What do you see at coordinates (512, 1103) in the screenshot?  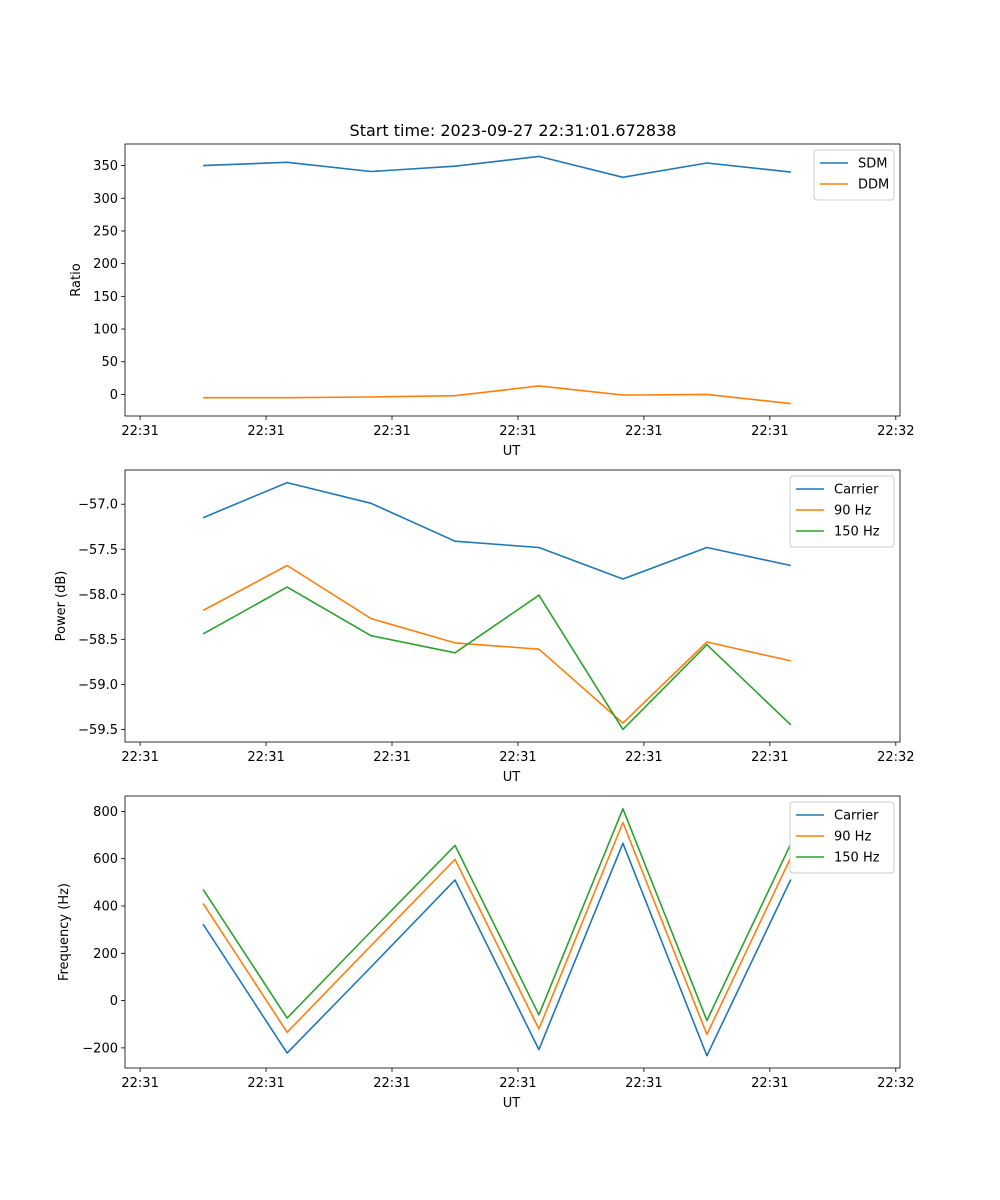 I see `frequency-x-axis-label: UT` at bounding box center [512, 1103].